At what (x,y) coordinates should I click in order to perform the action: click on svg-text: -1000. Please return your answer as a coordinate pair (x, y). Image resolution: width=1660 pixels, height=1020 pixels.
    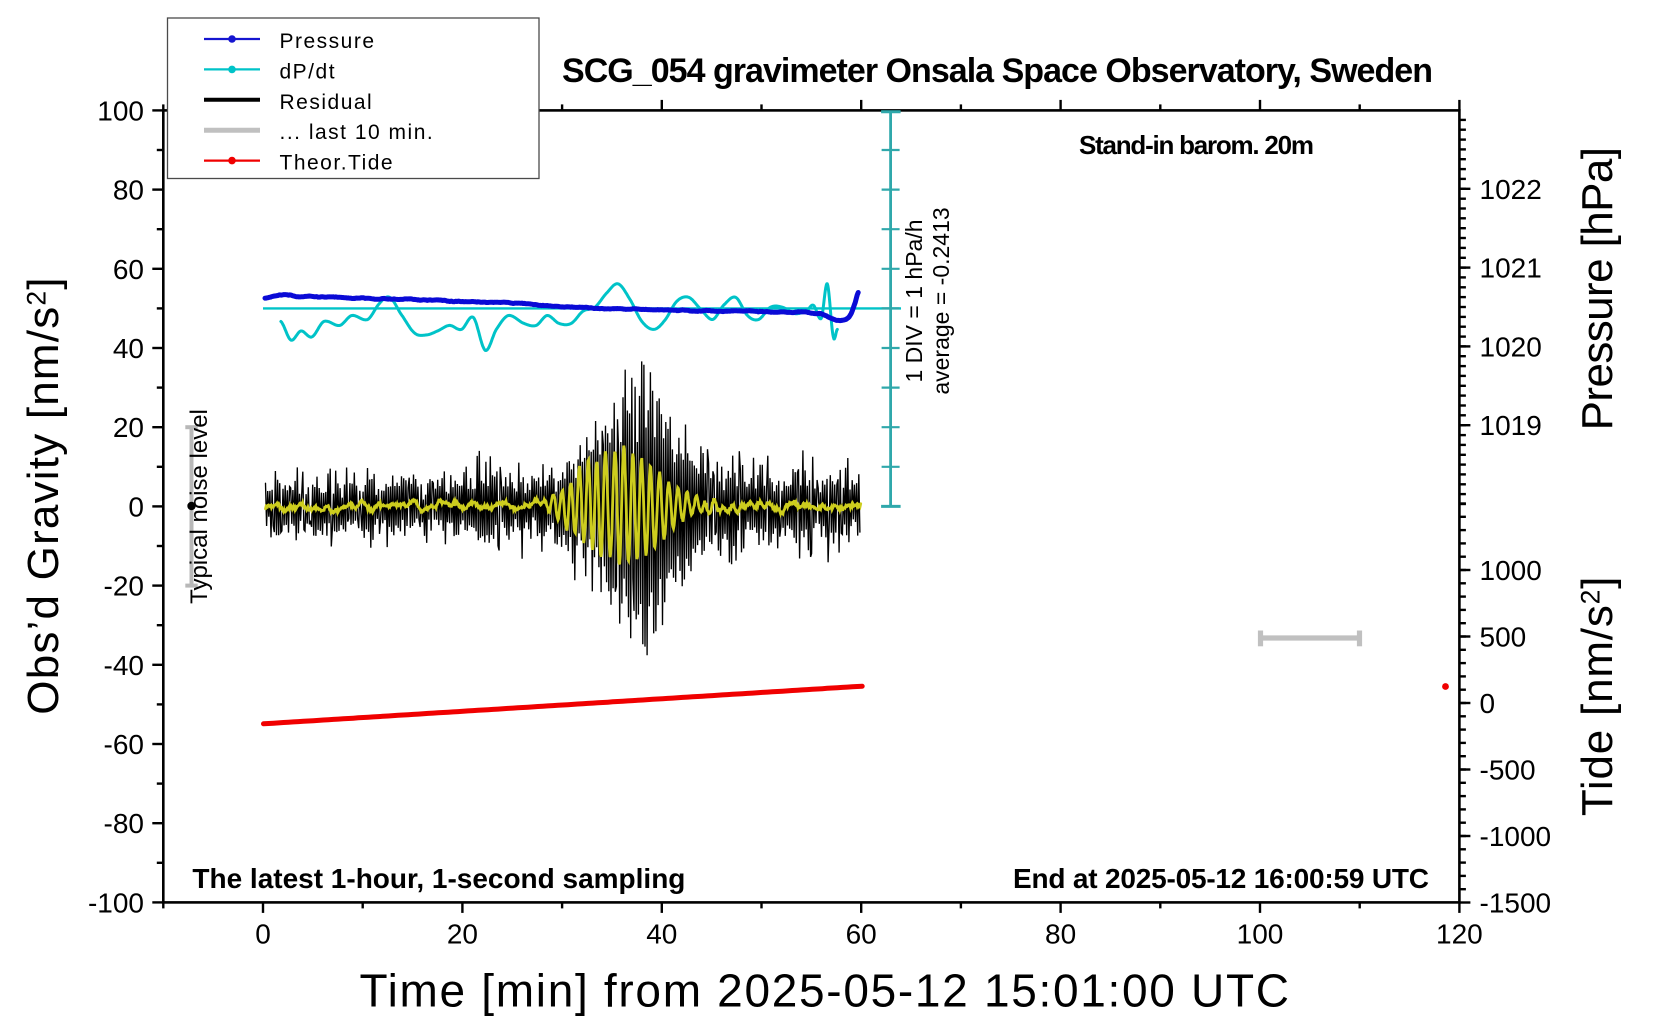
    Looking at the image, I should click on (1516, 836).